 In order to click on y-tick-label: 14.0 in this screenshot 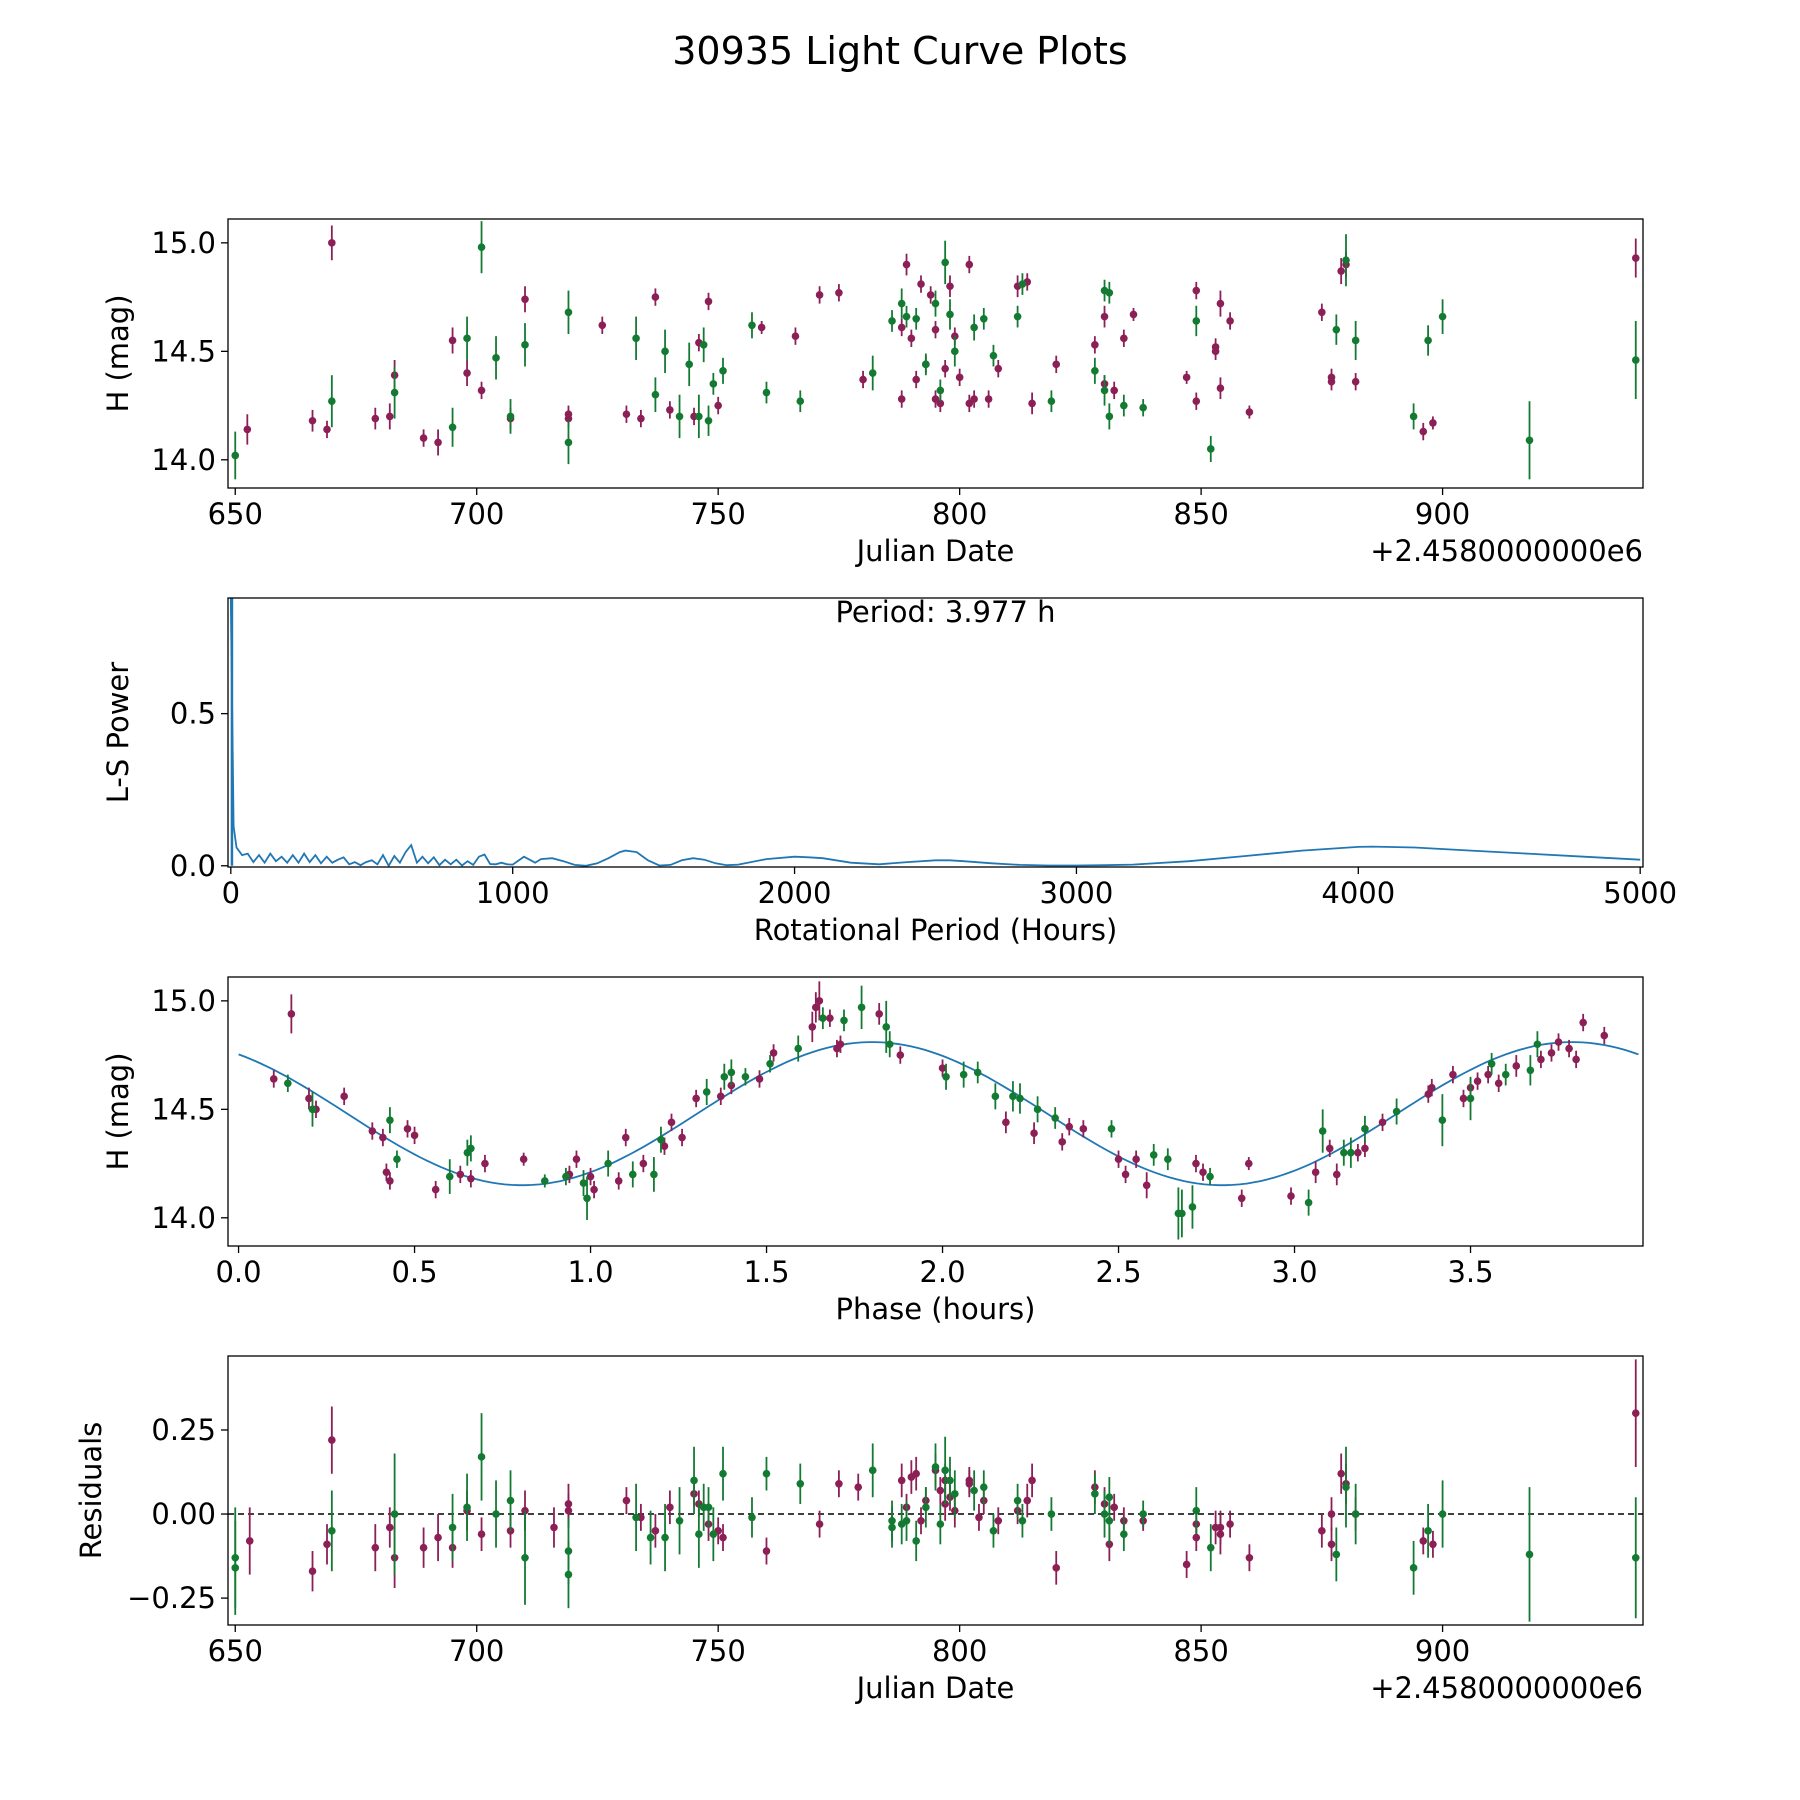, I will do `click(183, 460)`.